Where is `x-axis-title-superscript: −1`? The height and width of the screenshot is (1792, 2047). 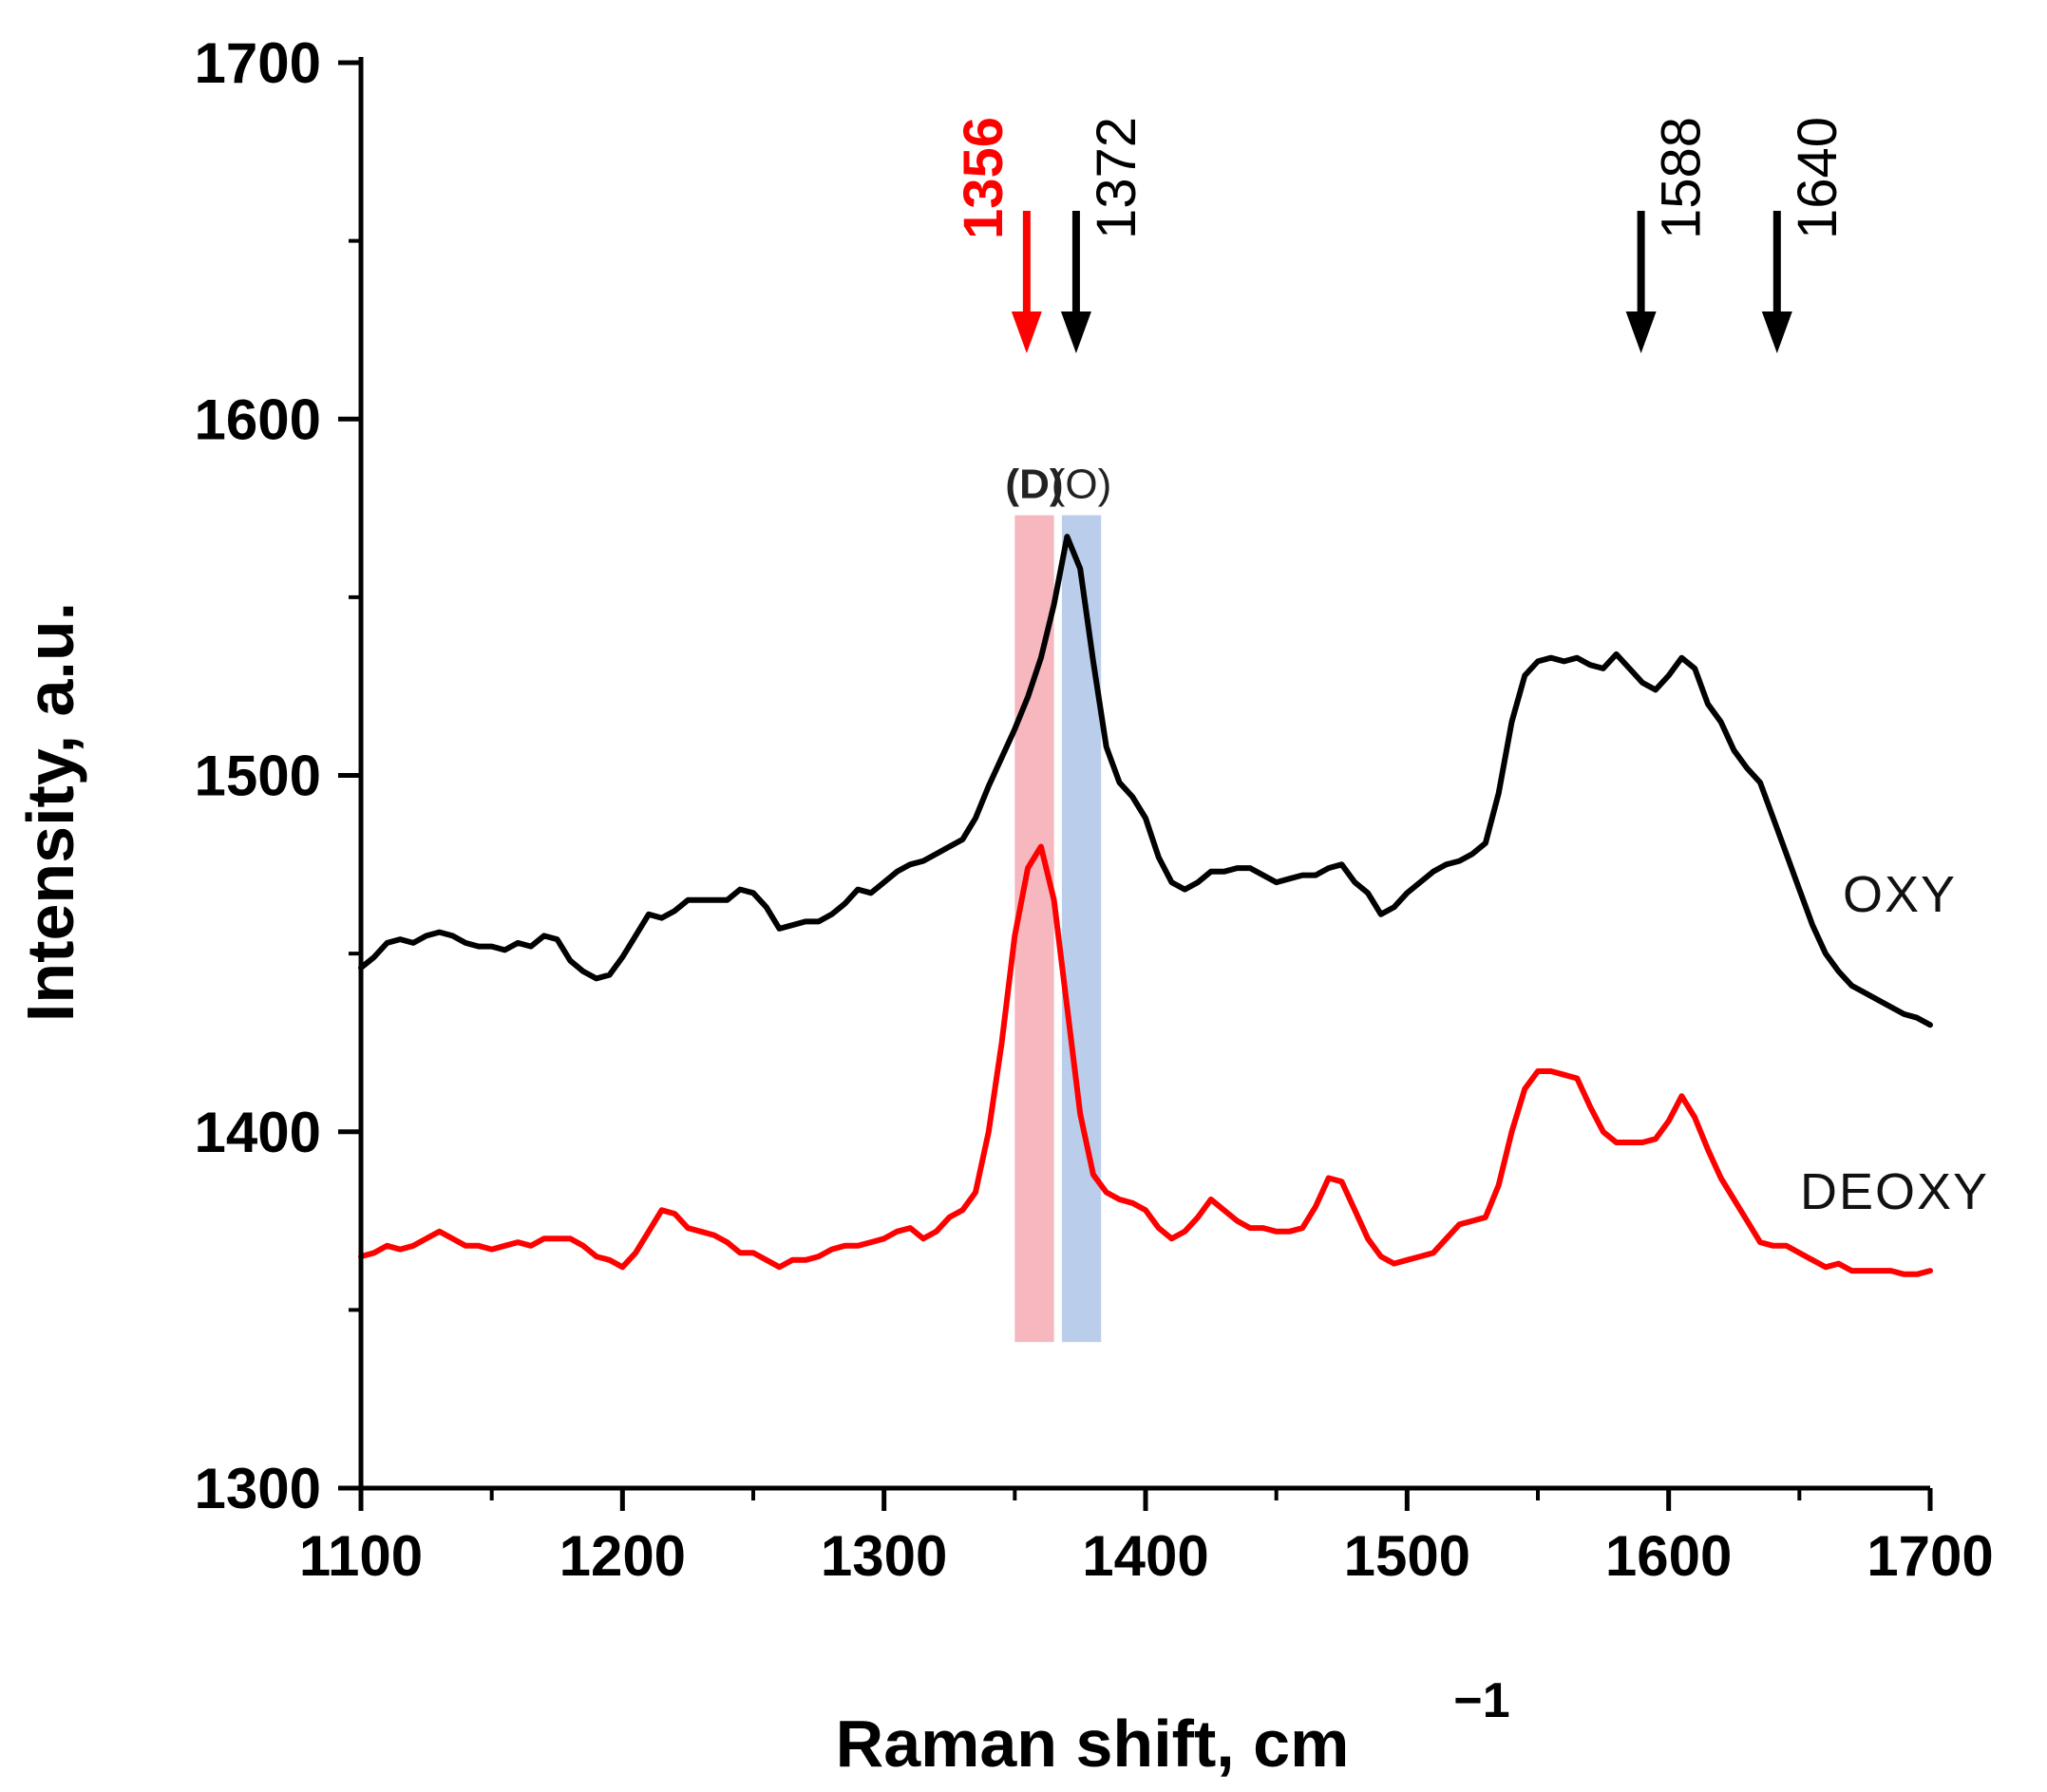
x-axis-title-superscript: −1 is located at coordinates (1481, 1700).